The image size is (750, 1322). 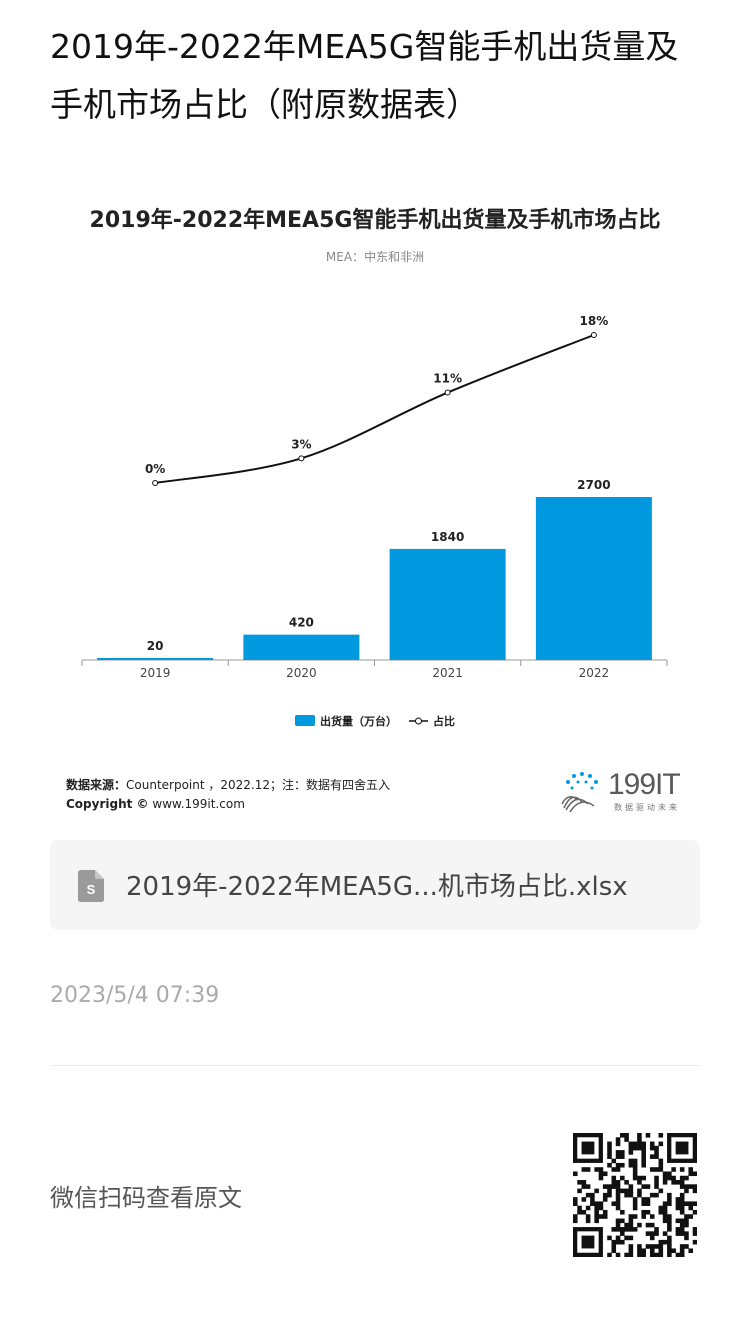 I want to click on attachment-file-name: 2019年-2022年MEA5G...机市场占比.xlsx, so click(x=377, y=887).